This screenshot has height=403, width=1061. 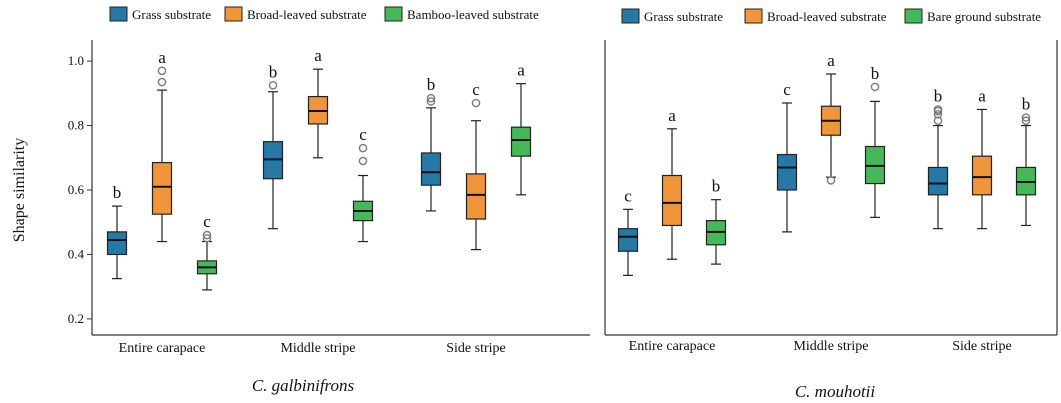 I want to click on box-grass-1: c, so click(x=628, y=231).